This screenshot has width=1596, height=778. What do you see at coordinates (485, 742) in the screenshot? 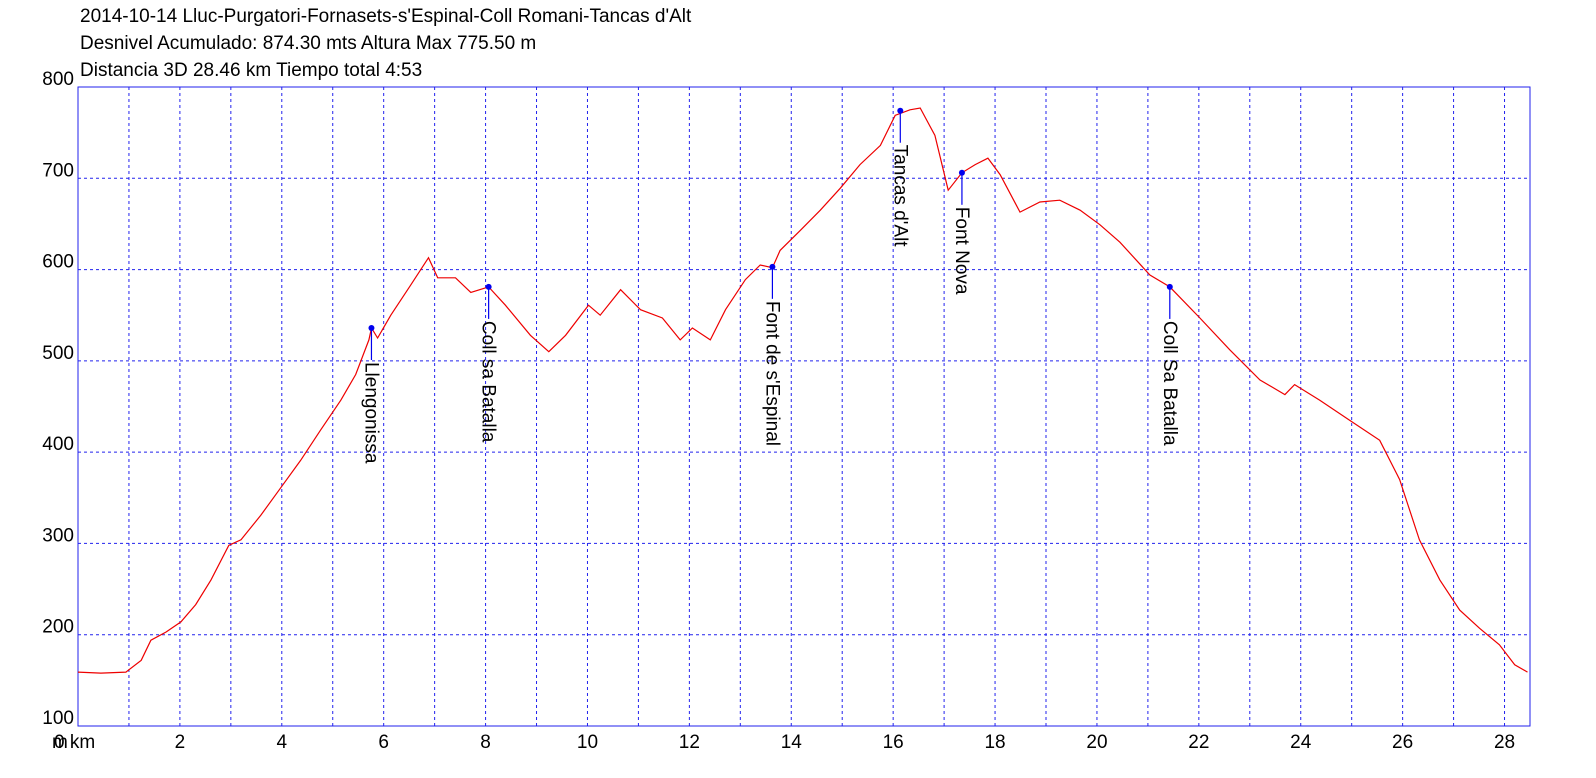
I see `x-tick-label: 8` at bounding box center [485, 742].